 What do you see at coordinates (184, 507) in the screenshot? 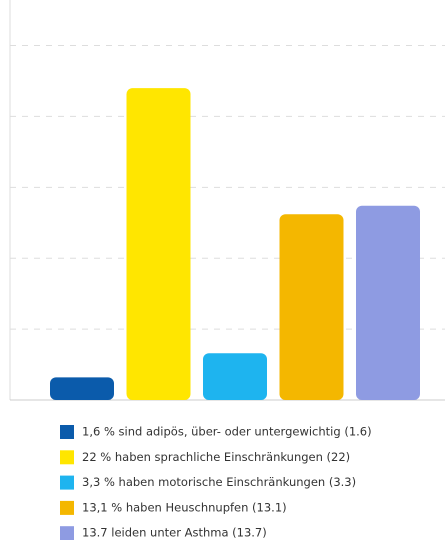
I see `legend-label: 13,1 % haben Heuschnupfen (13.1)` at bounding box center [184, 507].